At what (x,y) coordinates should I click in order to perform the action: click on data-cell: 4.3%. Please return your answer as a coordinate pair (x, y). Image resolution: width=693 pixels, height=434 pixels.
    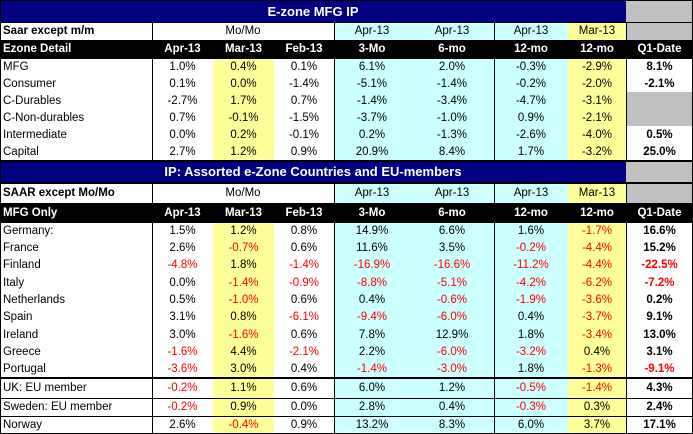
    Looking at the image, I should click on (659, 387).